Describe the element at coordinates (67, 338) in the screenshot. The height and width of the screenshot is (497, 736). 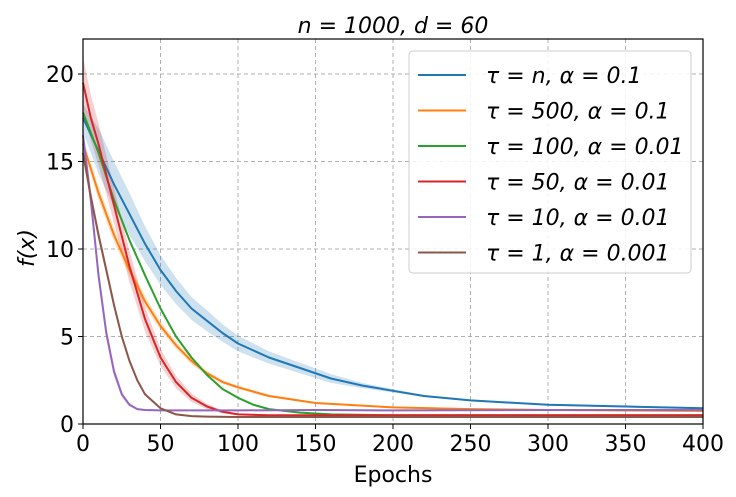
I see `y-tick-label: 5` at that location.